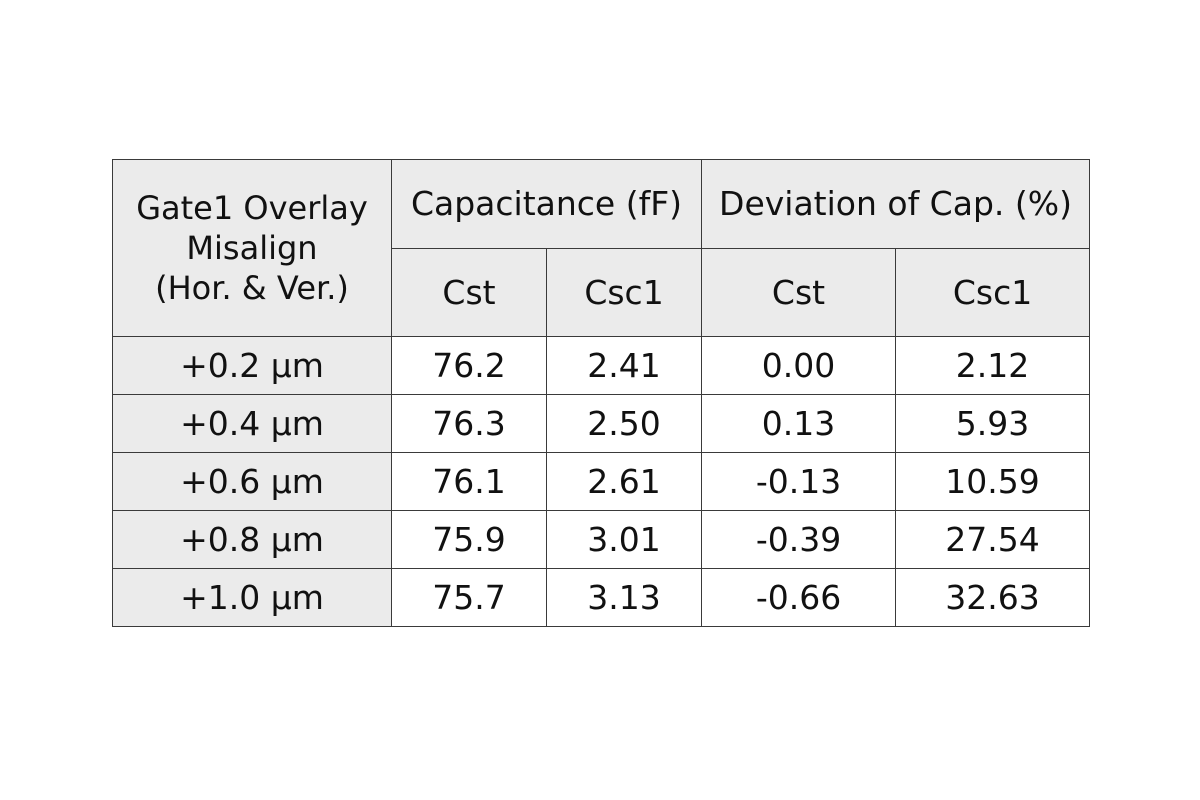  I want to click on group-header-capacitance: Capacitance (fF), so click(546, 204).